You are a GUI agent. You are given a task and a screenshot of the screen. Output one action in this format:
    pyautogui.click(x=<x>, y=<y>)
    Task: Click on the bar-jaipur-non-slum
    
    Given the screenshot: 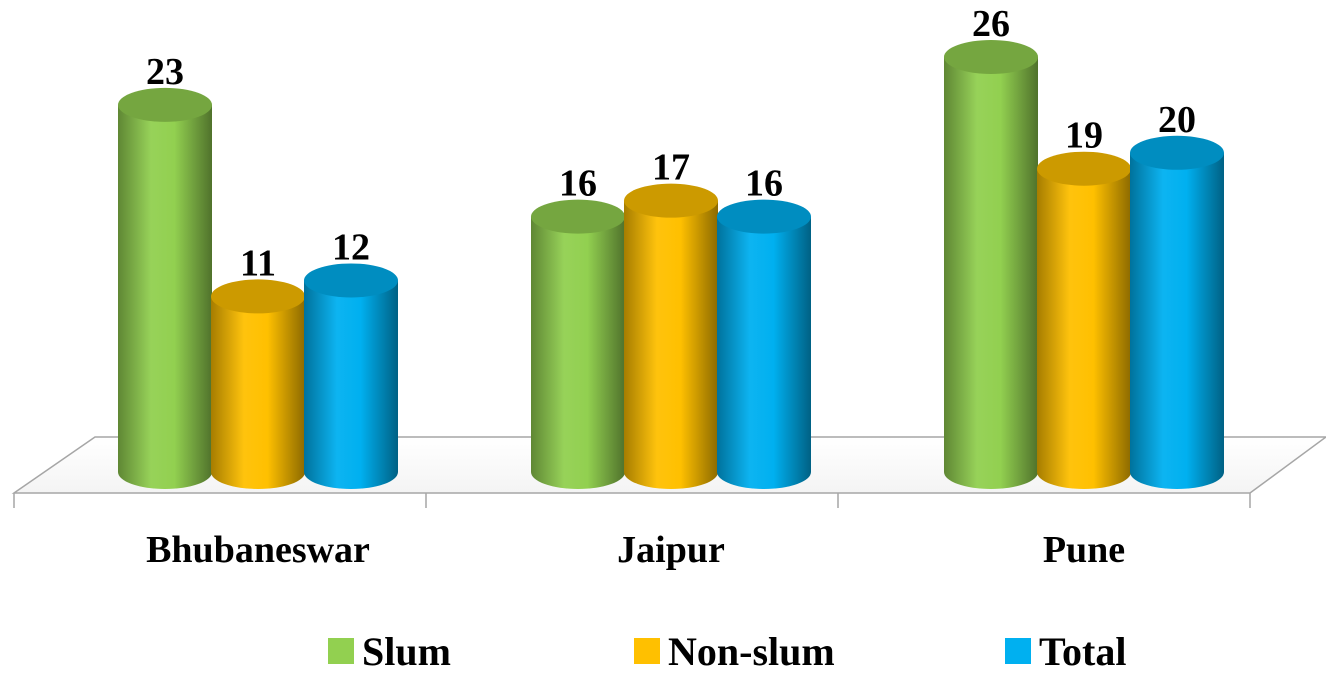 What is the action you would take?
    pyautogui.click(x=671, y=336)
    